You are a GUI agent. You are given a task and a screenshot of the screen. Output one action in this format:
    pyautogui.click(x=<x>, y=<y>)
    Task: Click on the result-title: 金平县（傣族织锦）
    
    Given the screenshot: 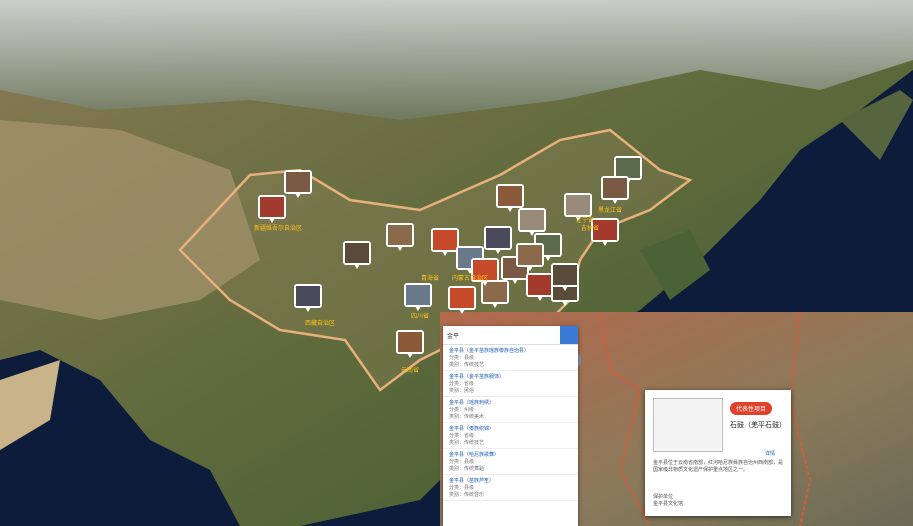 What is the action you would take?
    pyautogui.click(x=472, y=429)
    